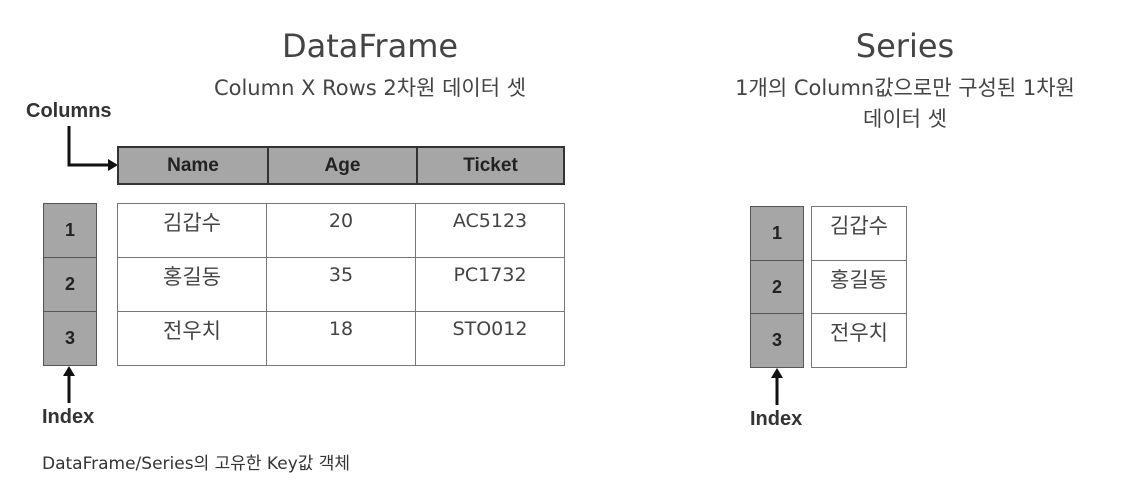 The image size is (1144, 489). Describe the element at coordinates (68, 417) in the screenshot. I see `dataframe-index-label: Index` at that location.